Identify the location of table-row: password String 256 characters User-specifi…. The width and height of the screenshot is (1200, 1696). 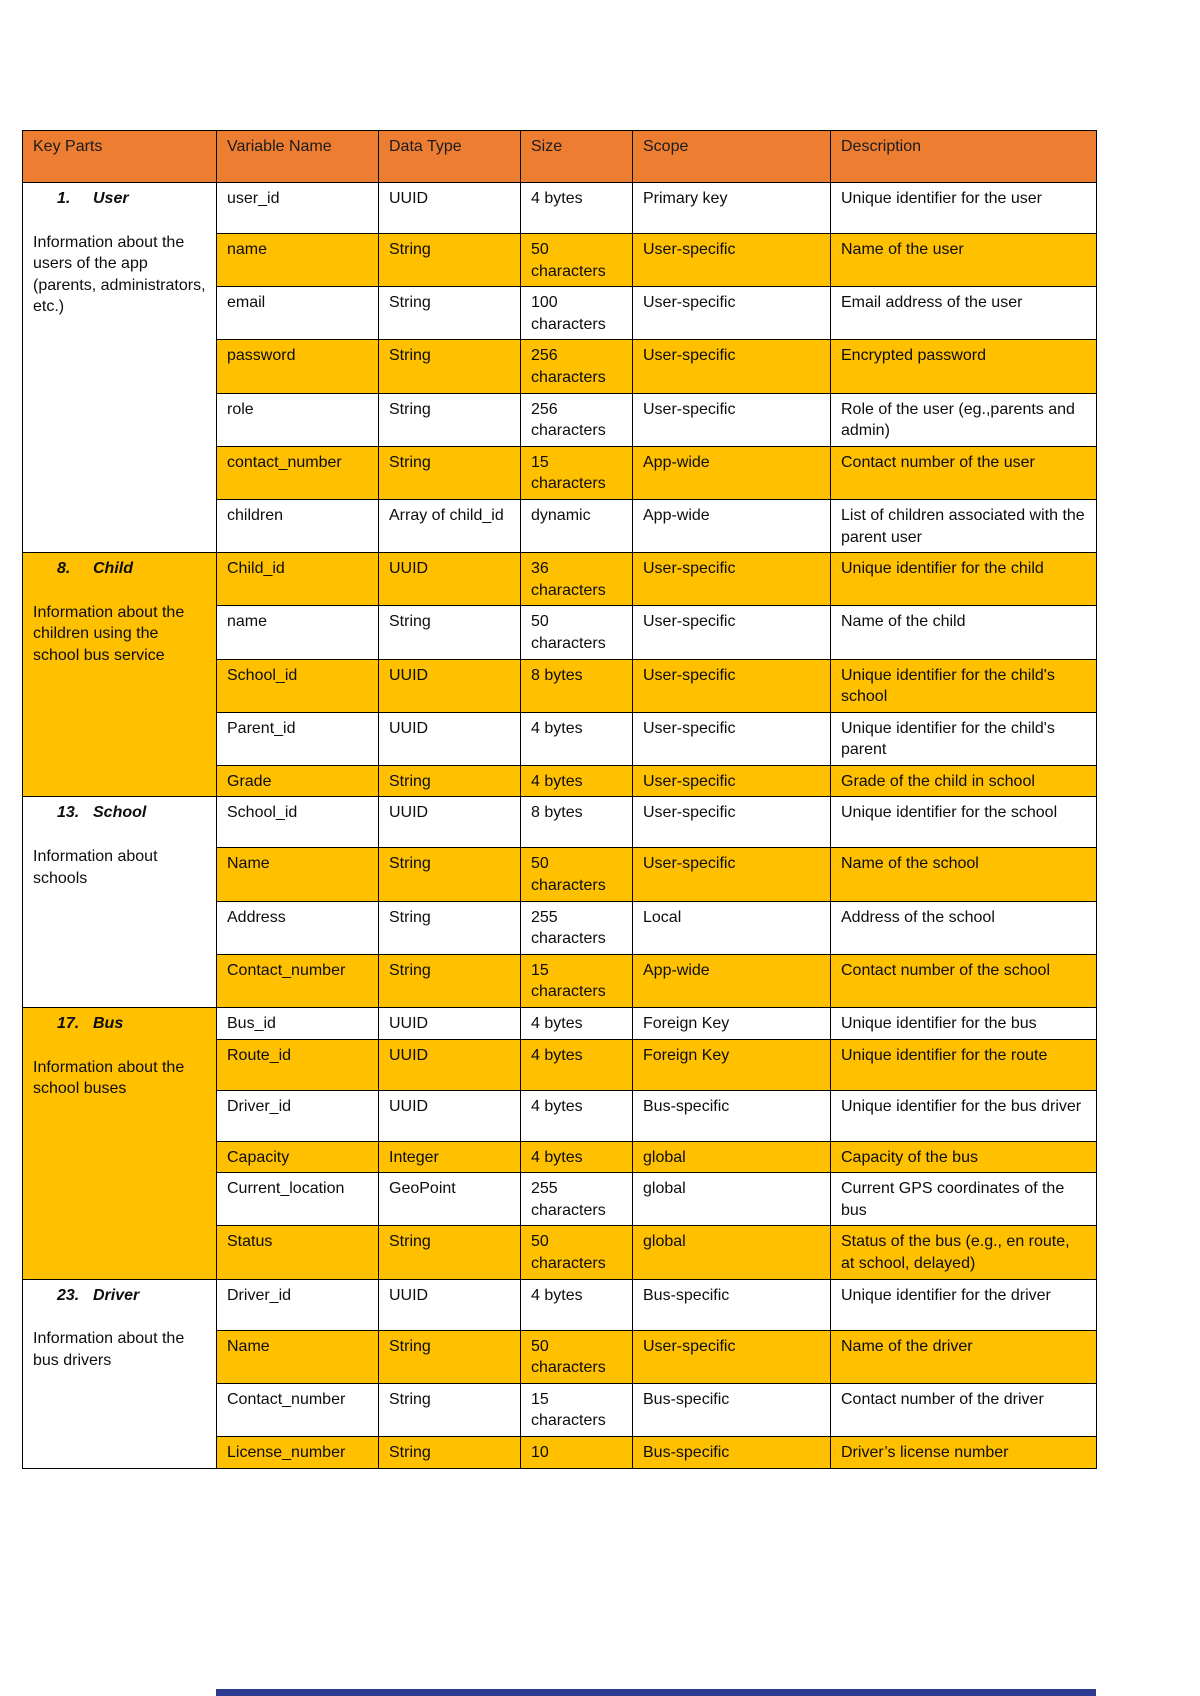
(560, 366).